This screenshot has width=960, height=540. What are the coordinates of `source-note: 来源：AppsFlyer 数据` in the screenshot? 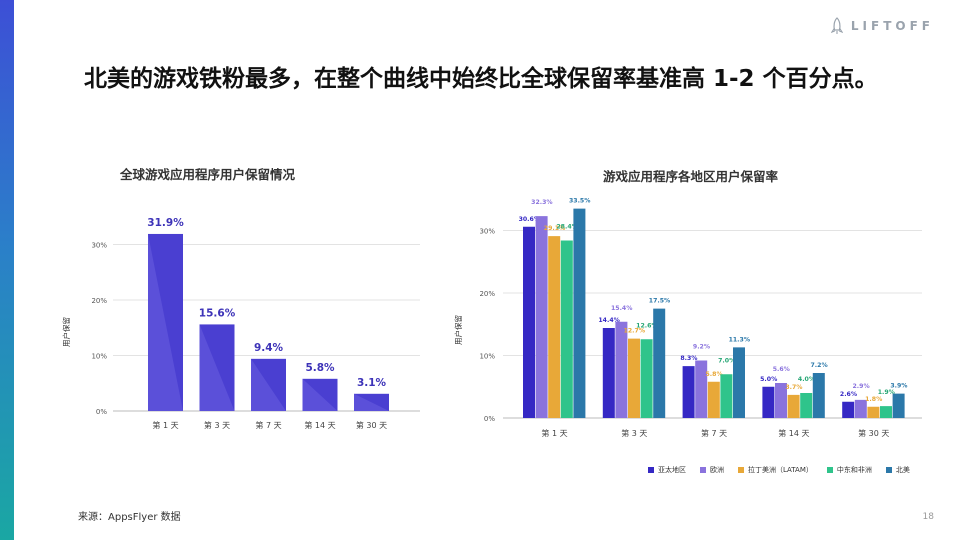 It's located at (129, 517).